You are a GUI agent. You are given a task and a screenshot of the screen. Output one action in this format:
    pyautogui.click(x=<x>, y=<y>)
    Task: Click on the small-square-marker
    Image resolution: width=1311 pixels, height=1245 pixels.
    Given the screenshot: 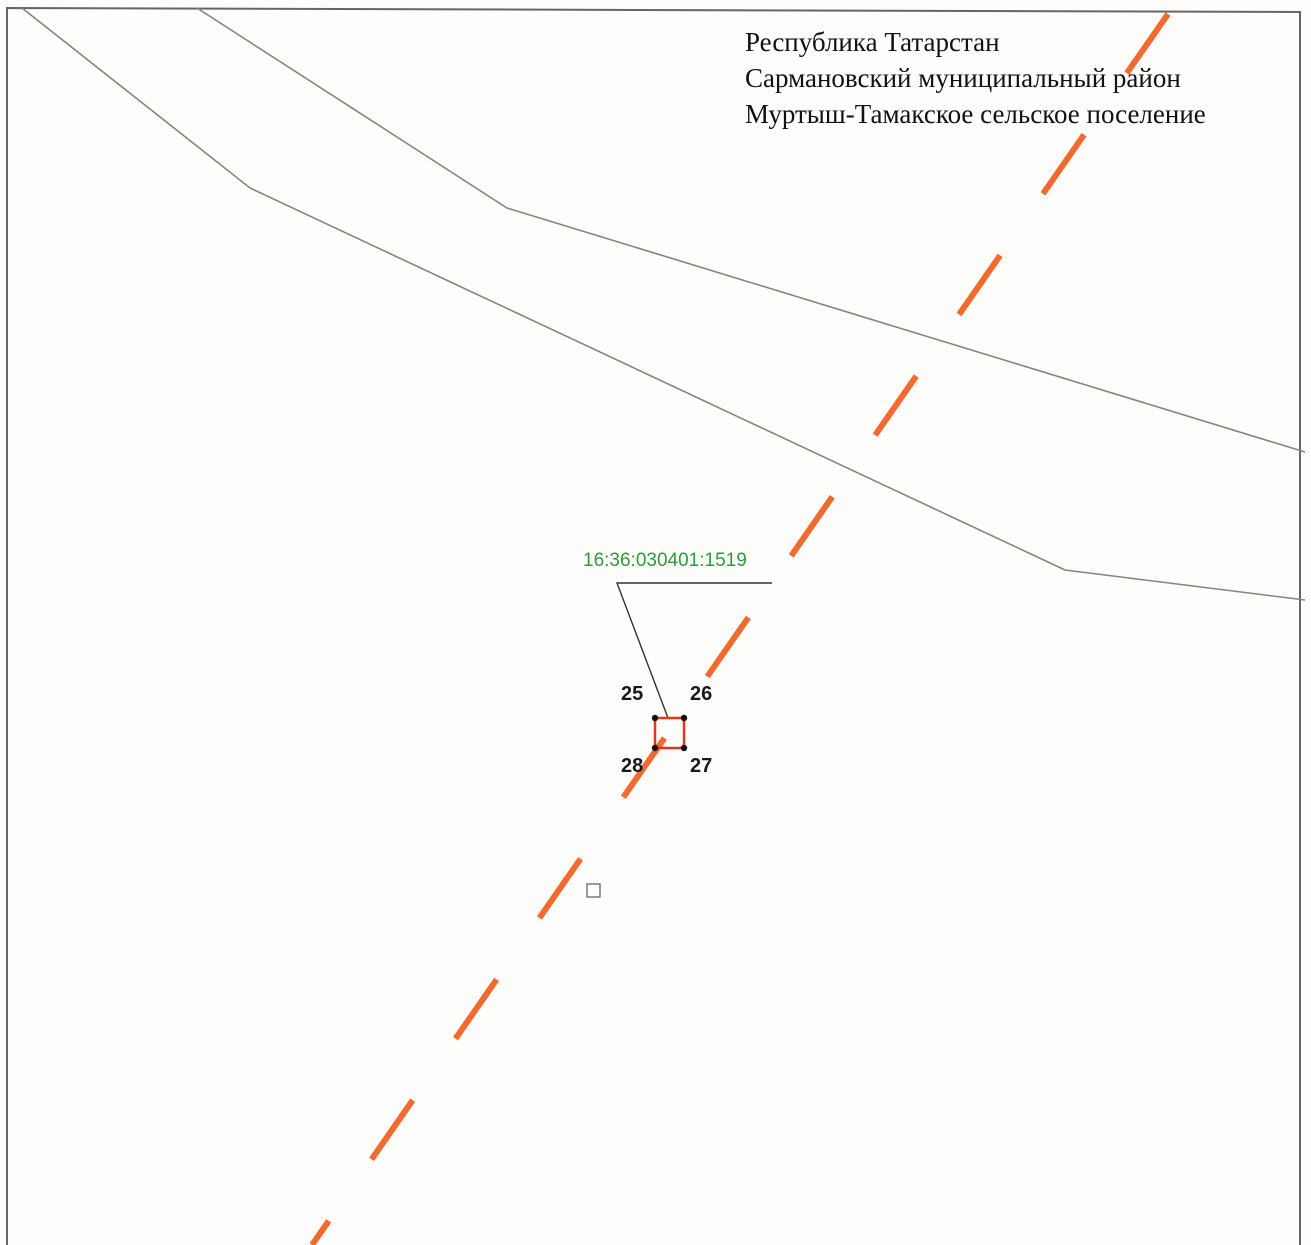 What is the action you would take?
    pyautogui.click(x=593, y=890)
    